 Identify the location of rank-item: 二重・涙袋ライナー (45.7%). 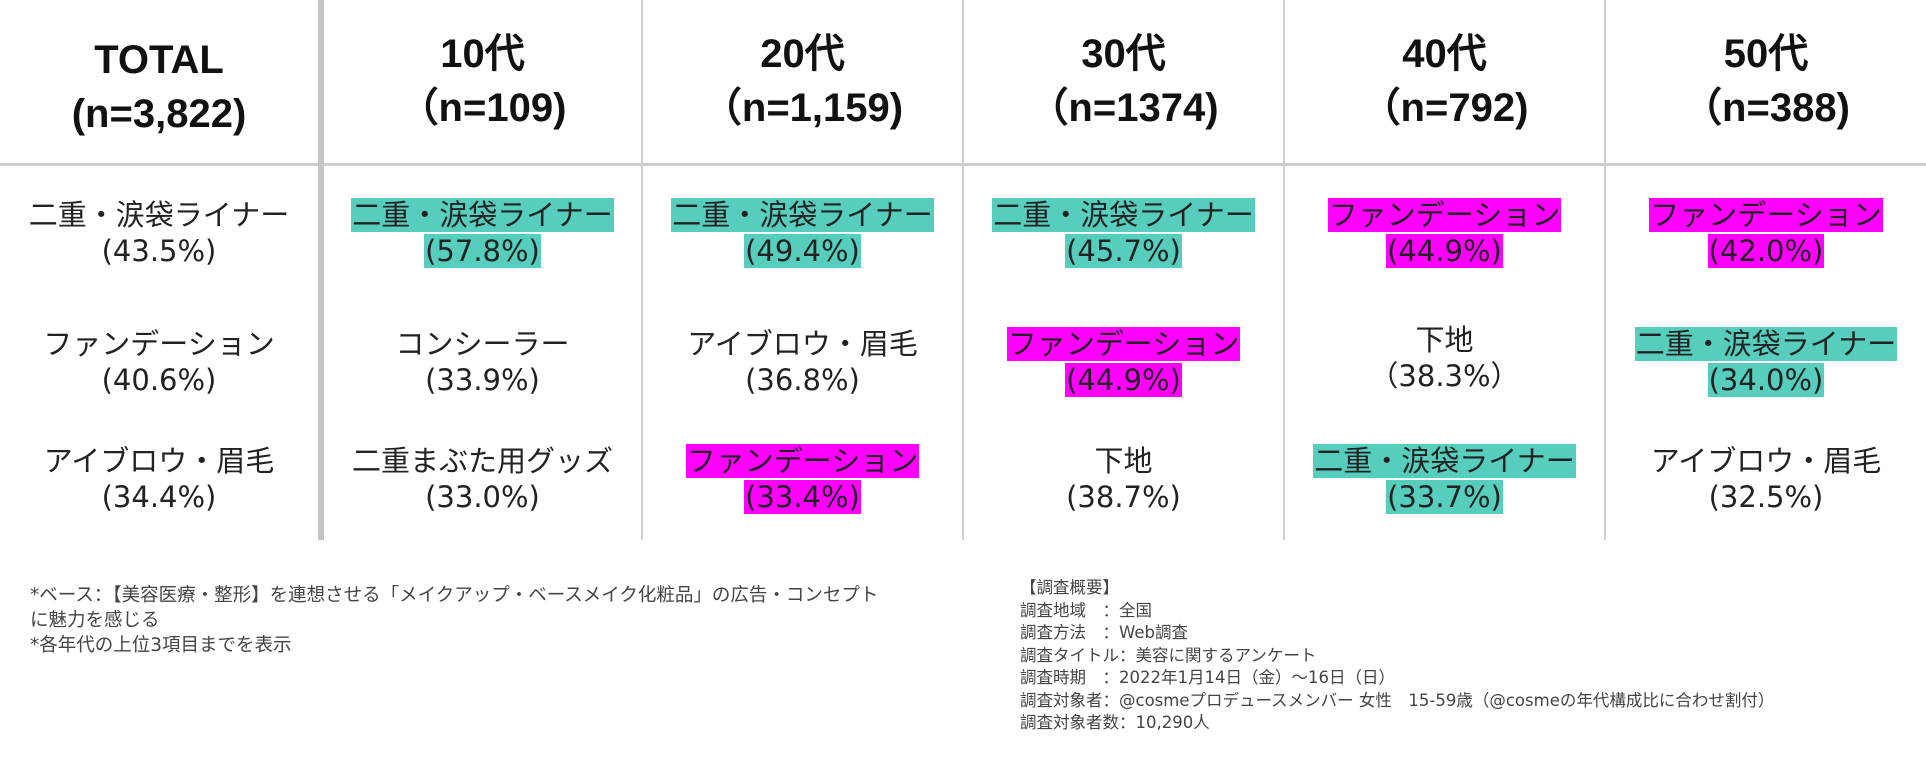
(1123, 233).